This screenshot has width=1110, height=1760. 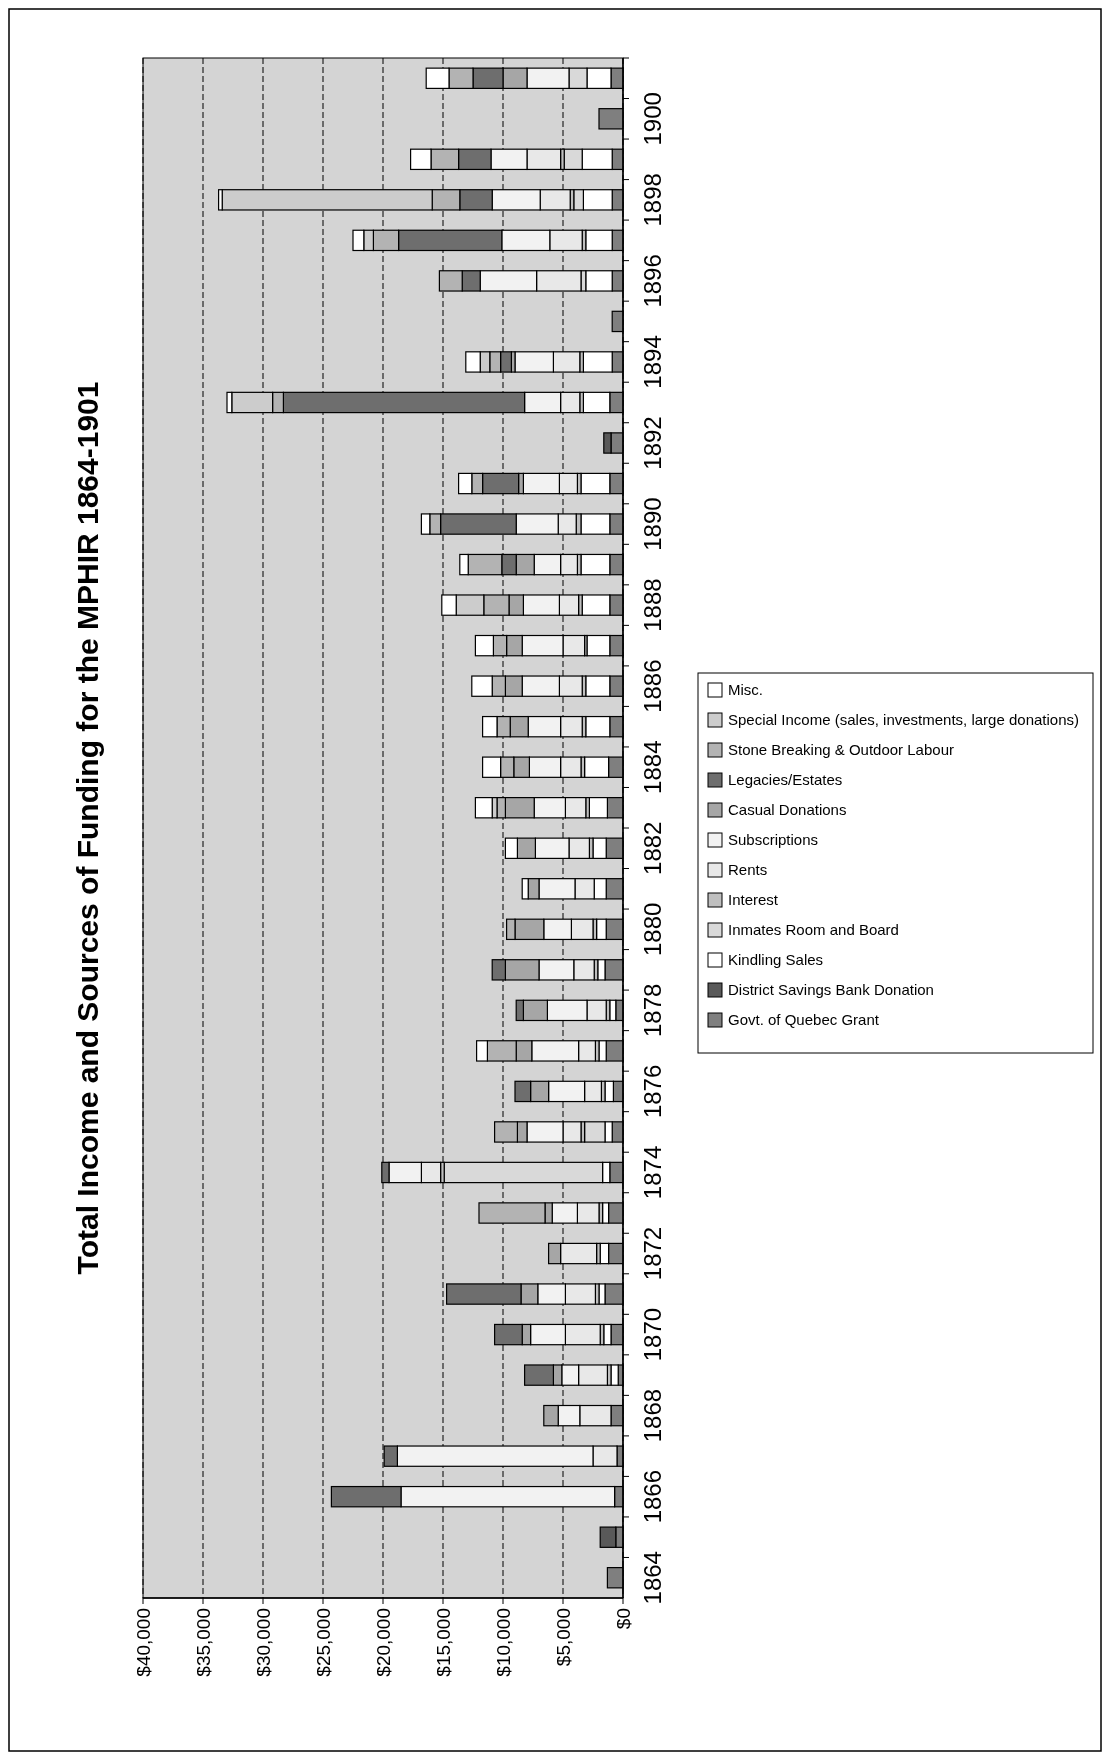 I want to click on y-tick-label: 1886, so click(x=653, y=686).